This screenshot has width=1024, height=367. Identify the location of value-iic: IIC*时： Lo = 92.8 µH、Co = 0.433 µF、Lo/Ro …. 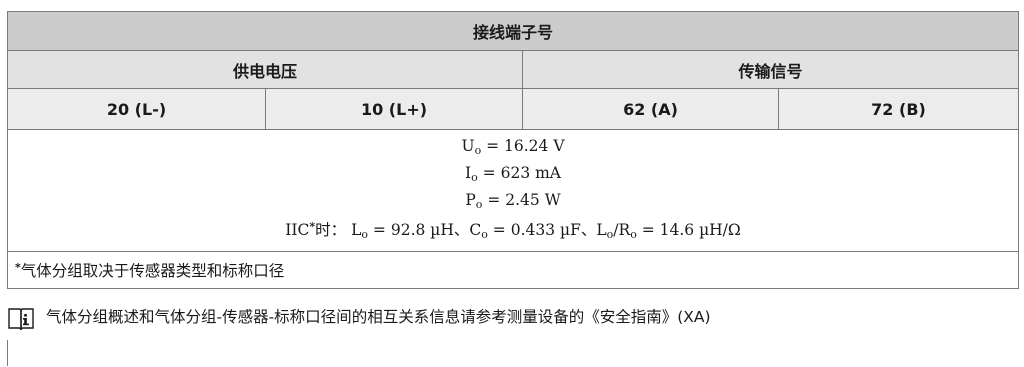
(513, 230).